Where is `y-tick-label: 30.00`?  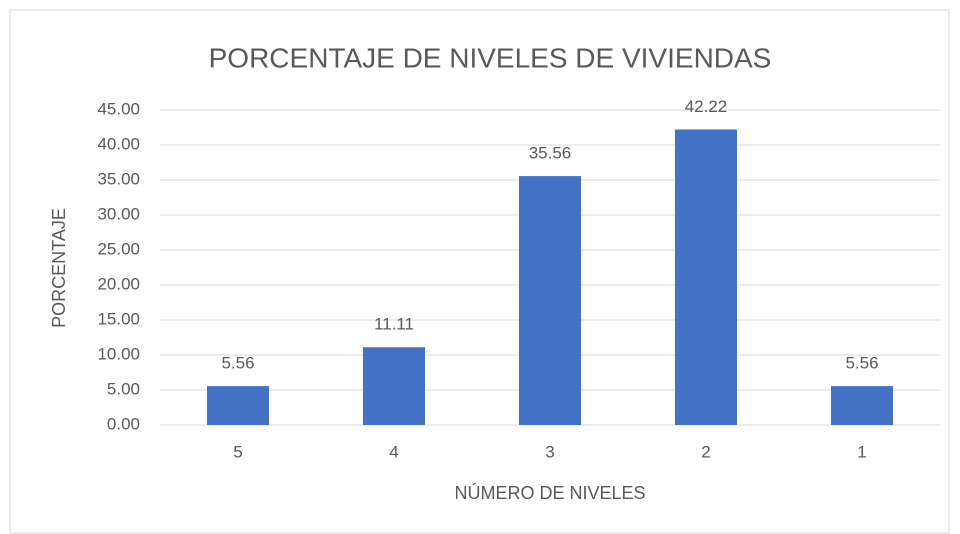 y-tick-label: 30.00 is located at coordinates (118, 213).